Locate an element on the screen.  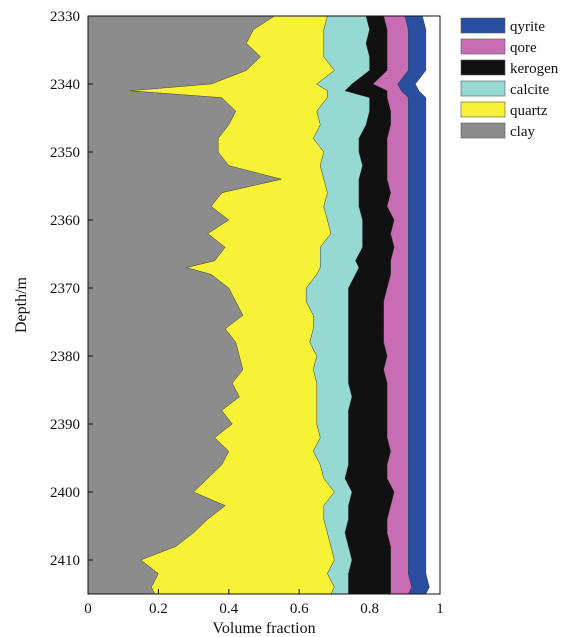
legend-swatch-qyrite is located at coordinates (483, 25).